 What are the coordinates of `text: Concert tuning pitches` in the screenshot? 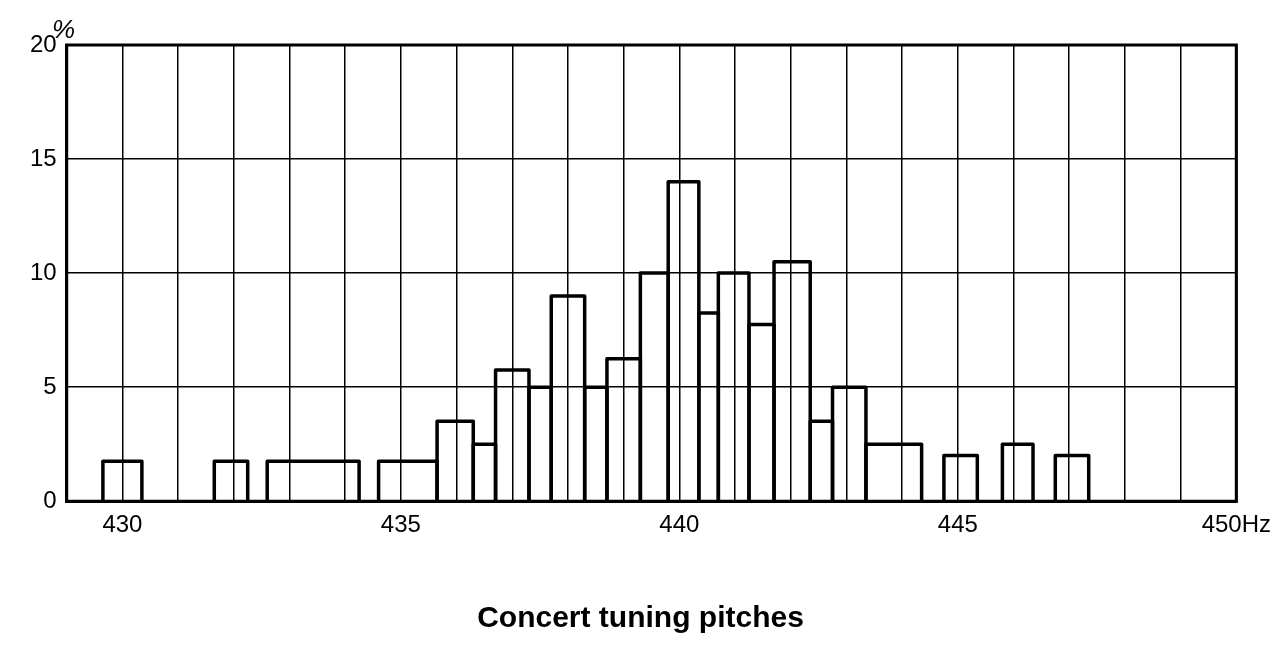 It's located at (640, 617).